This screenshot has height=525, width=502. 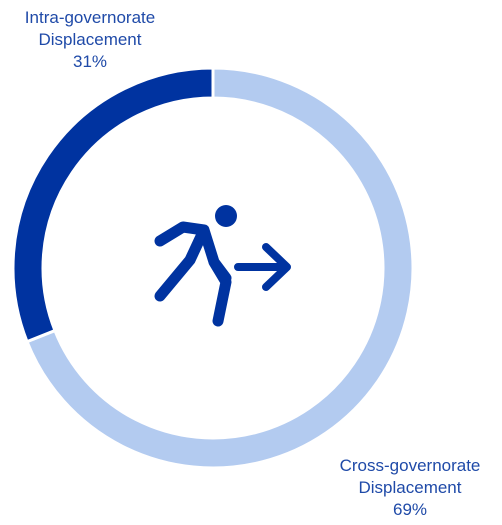 I want to click on slice-label-intra-line2: Displacement, so click(x=90, y=39).